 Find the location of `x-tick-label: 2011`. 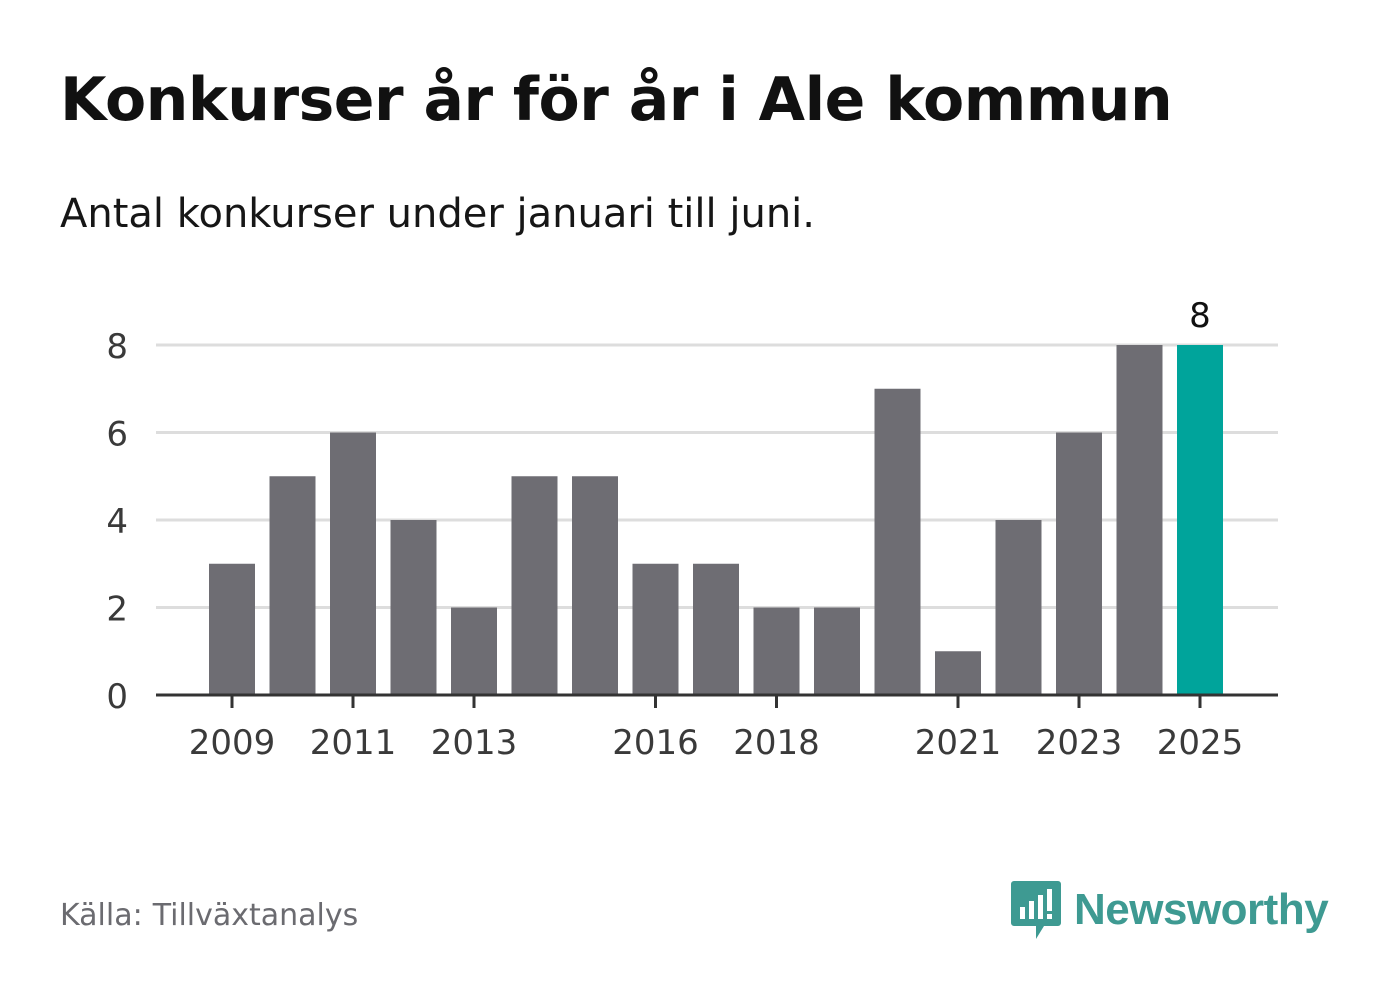

x-tick-label: 2011 is located at coordinates (353, 743).